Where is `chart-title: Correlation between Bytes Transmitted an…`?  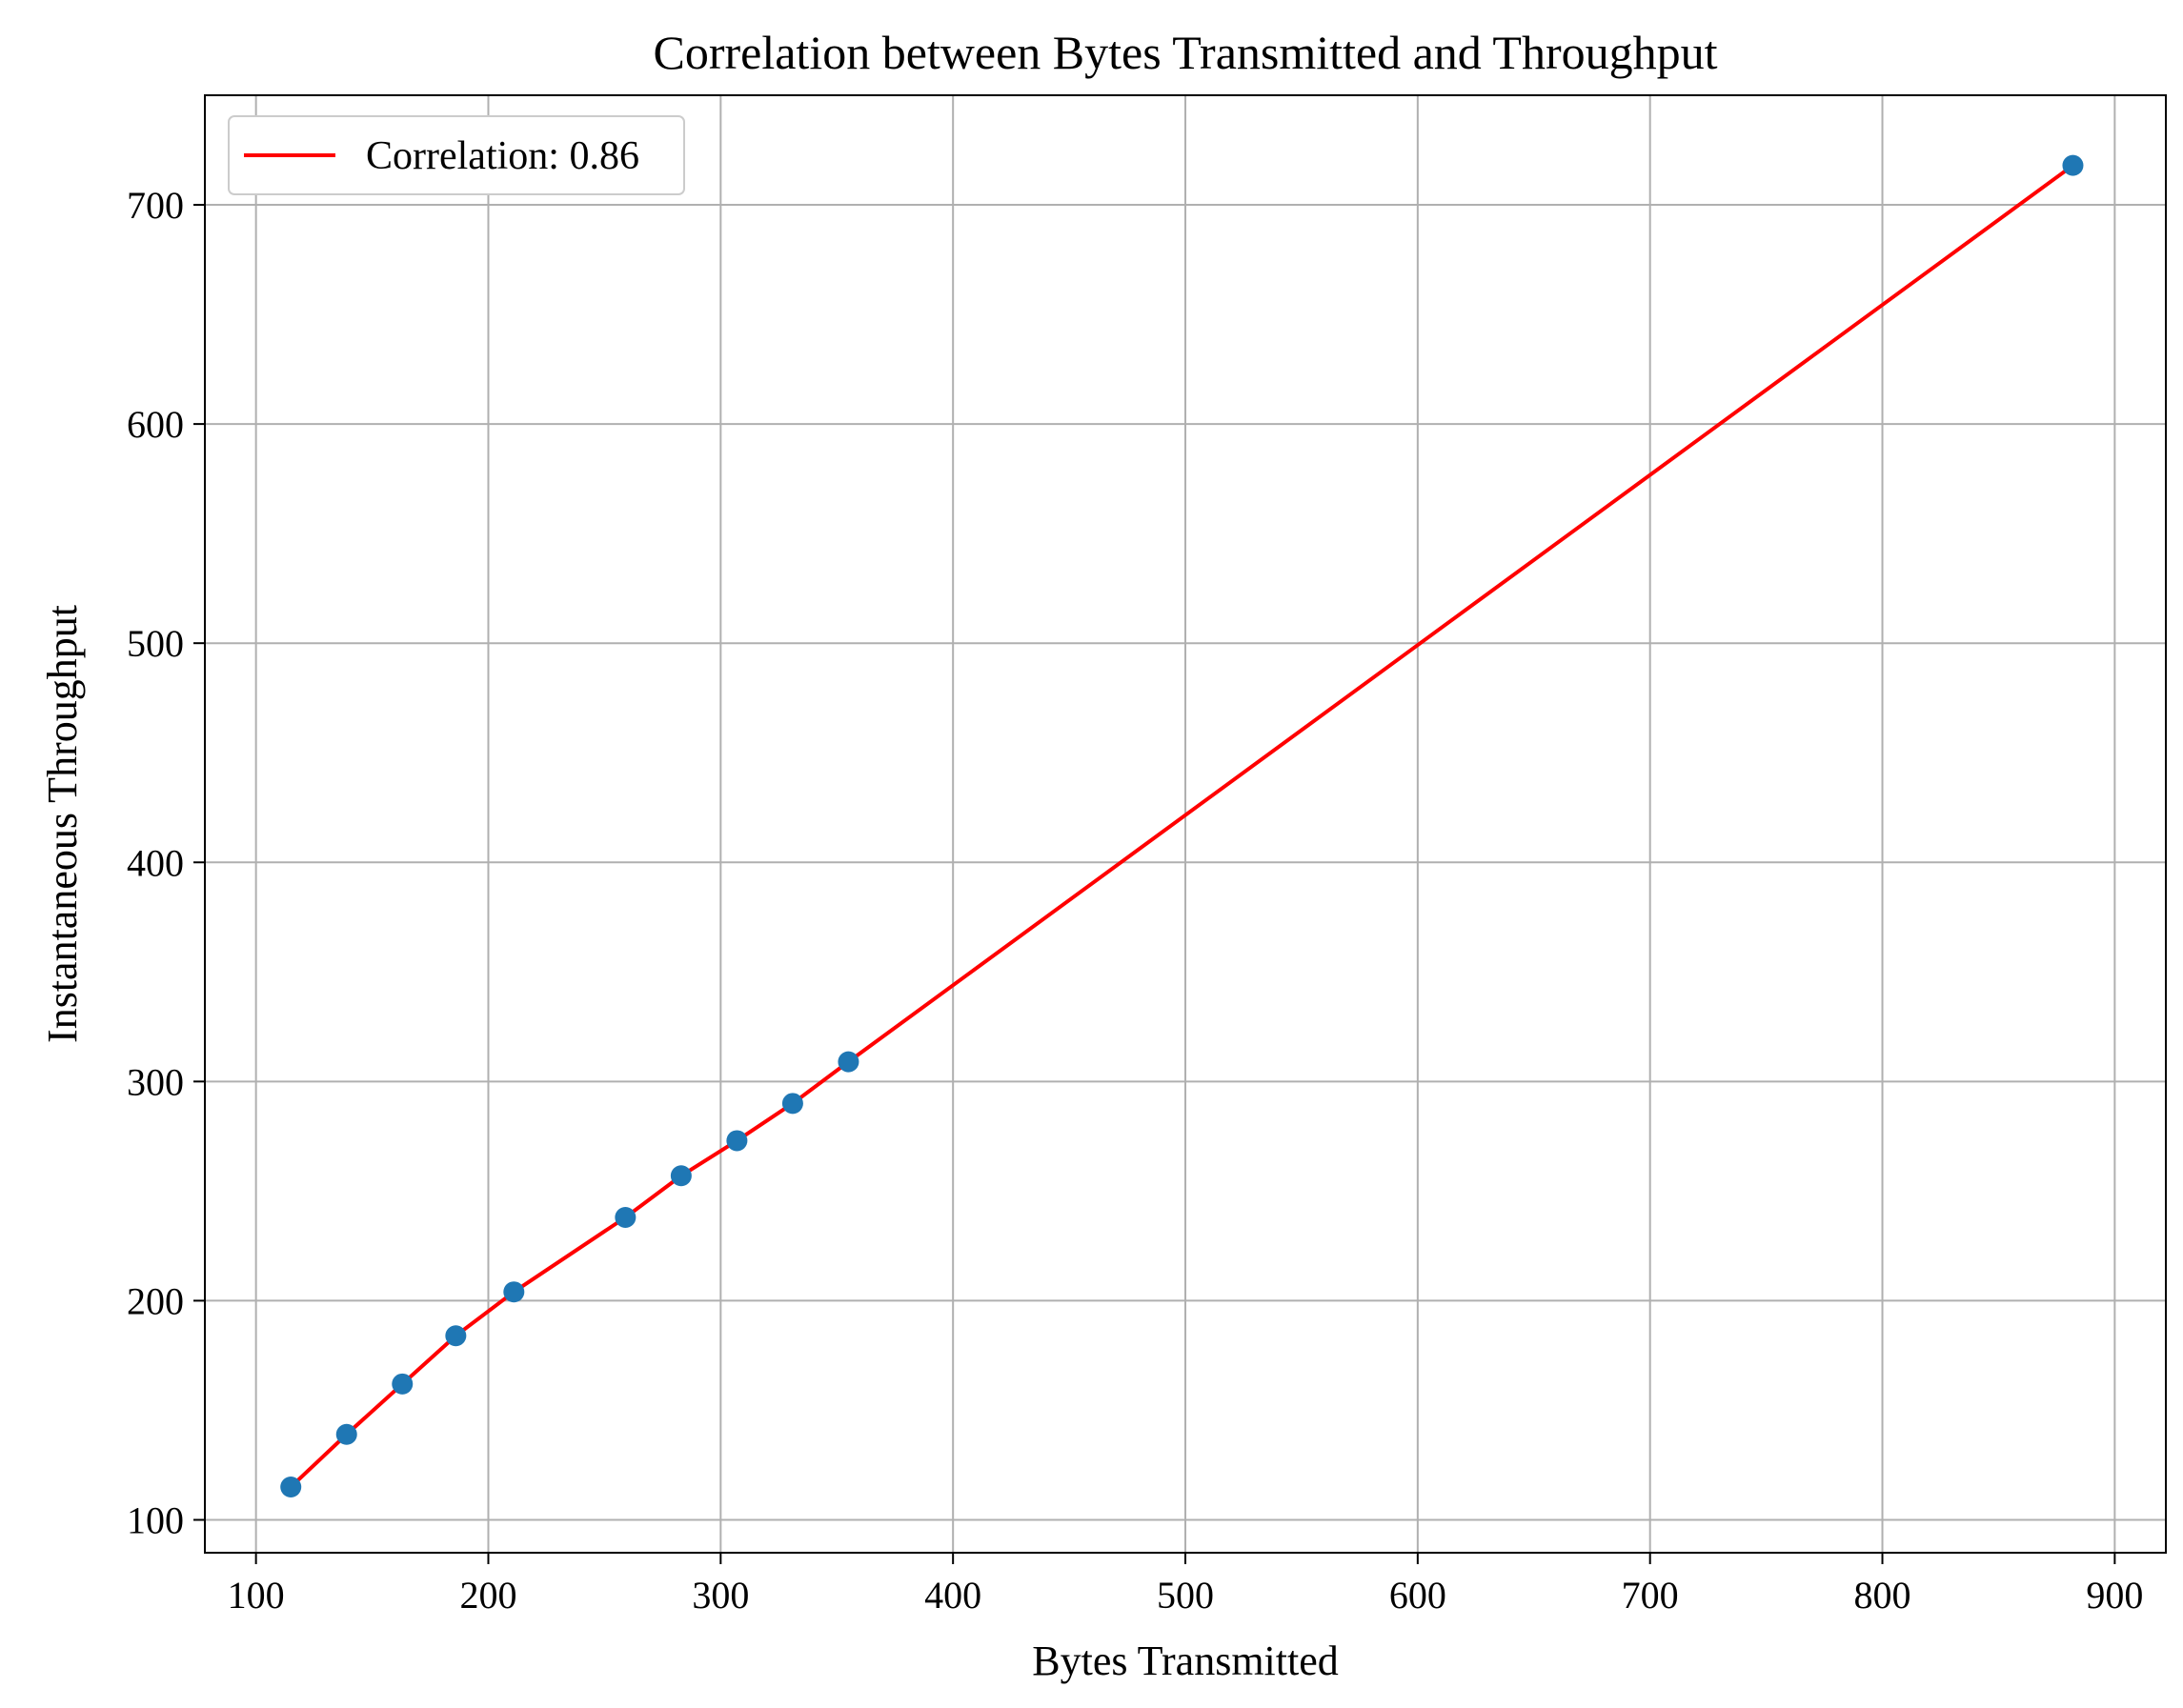 chart-title: Correlation between Bytes Transmitted an… is located at coordinates (1186, 53).